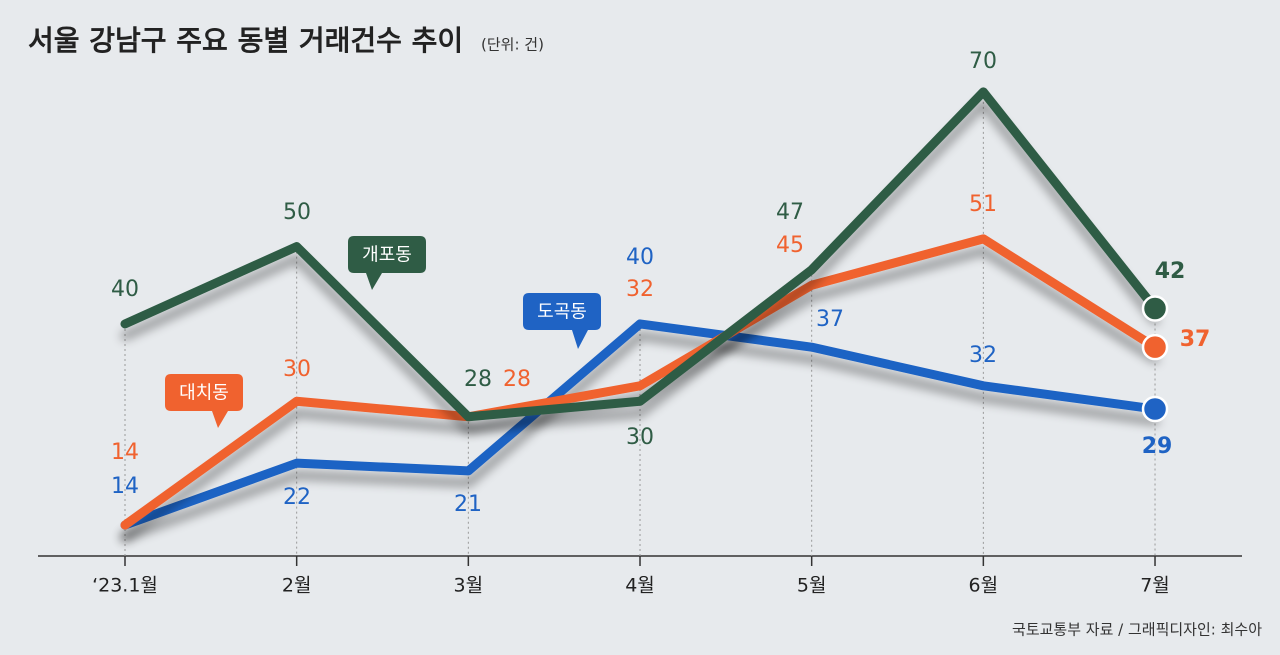 The image size is (1280, 655). I want to click on data-label: 51, so click(983, 204).